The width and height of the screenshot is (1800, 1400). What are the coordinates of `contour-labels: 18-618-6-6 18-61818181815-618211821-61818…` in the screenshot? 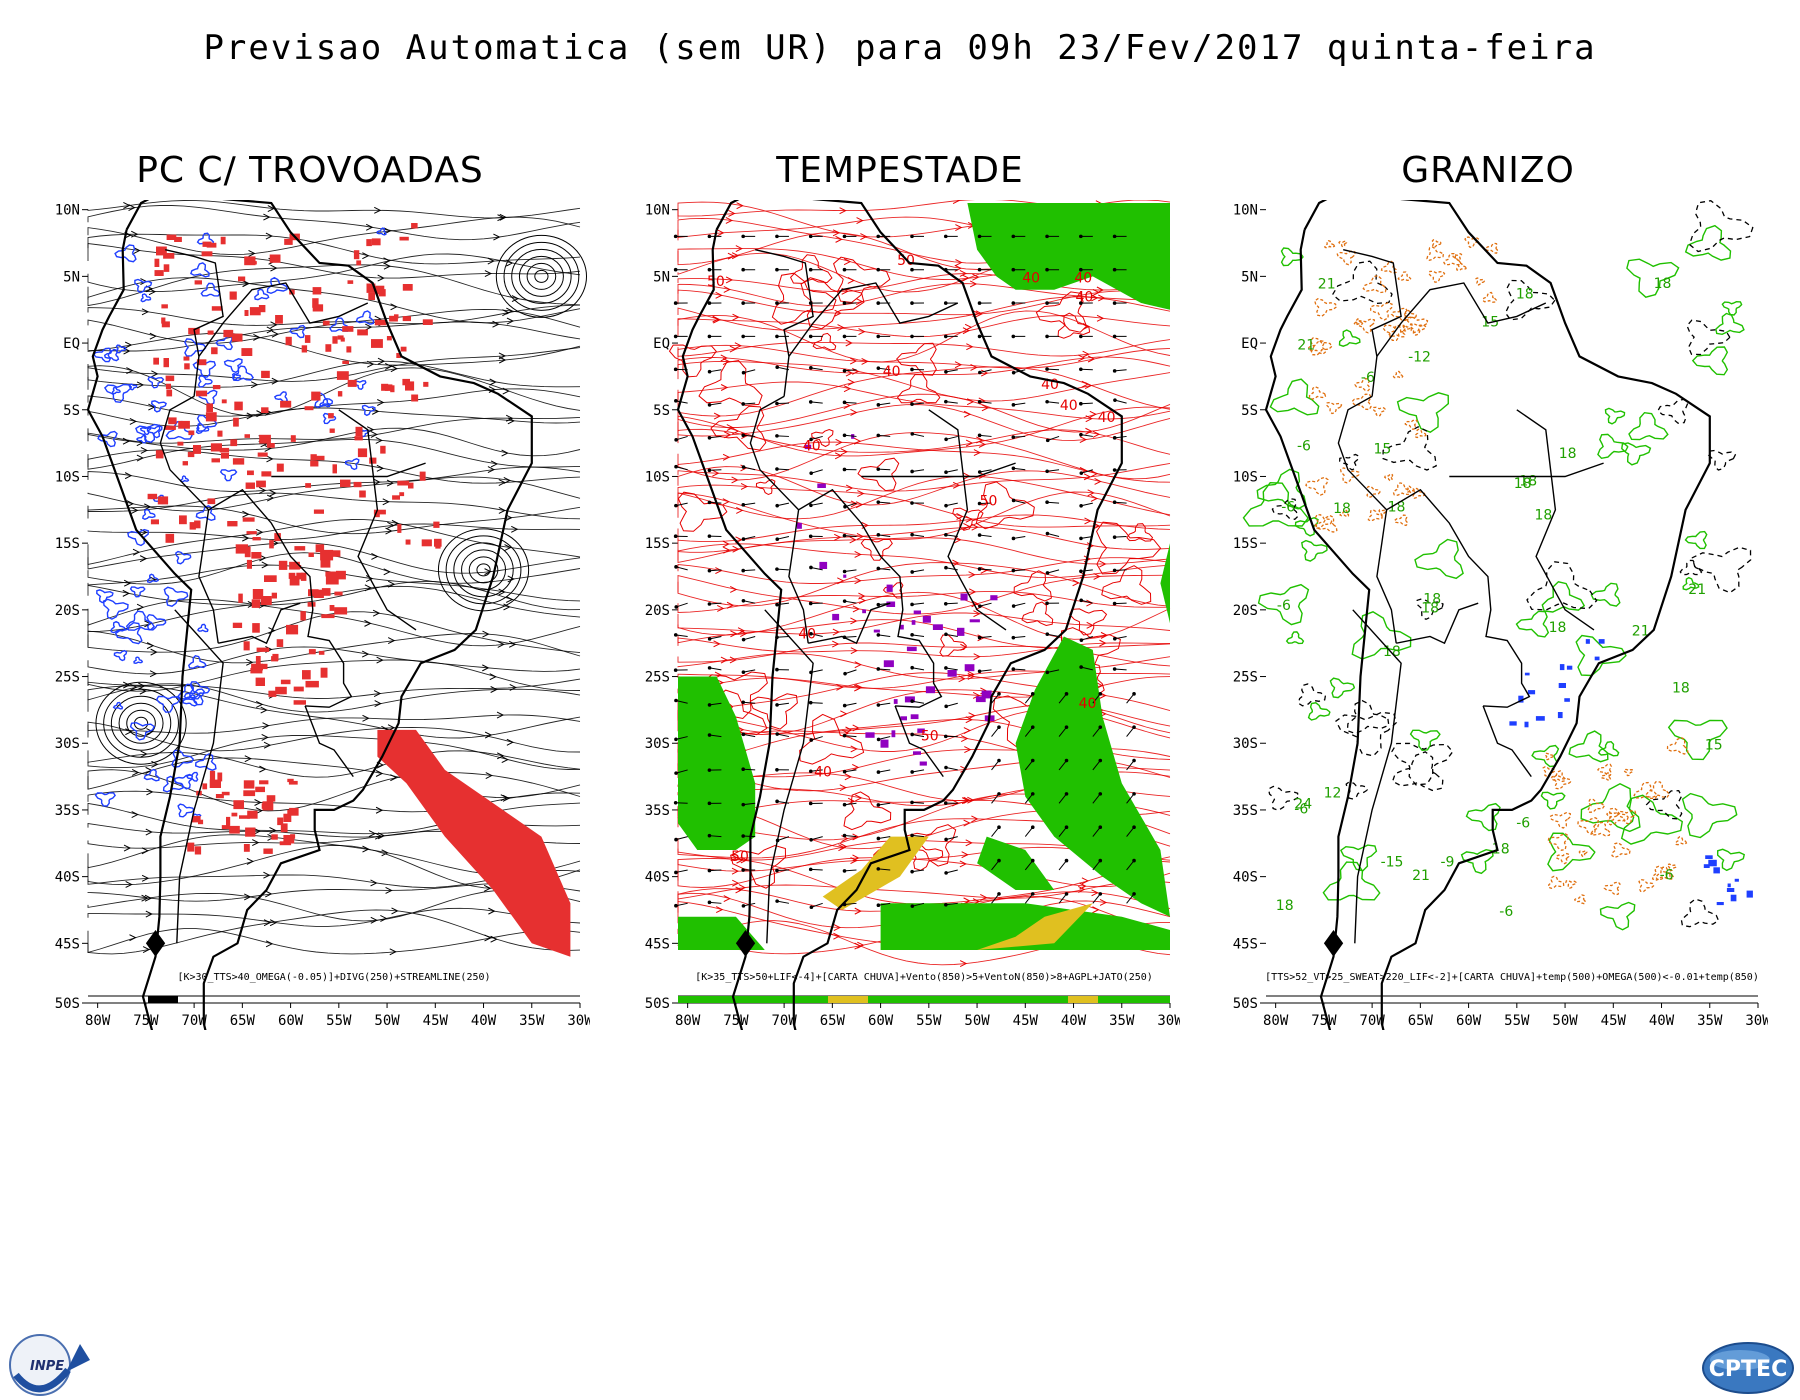 It's located at (1499, 598).